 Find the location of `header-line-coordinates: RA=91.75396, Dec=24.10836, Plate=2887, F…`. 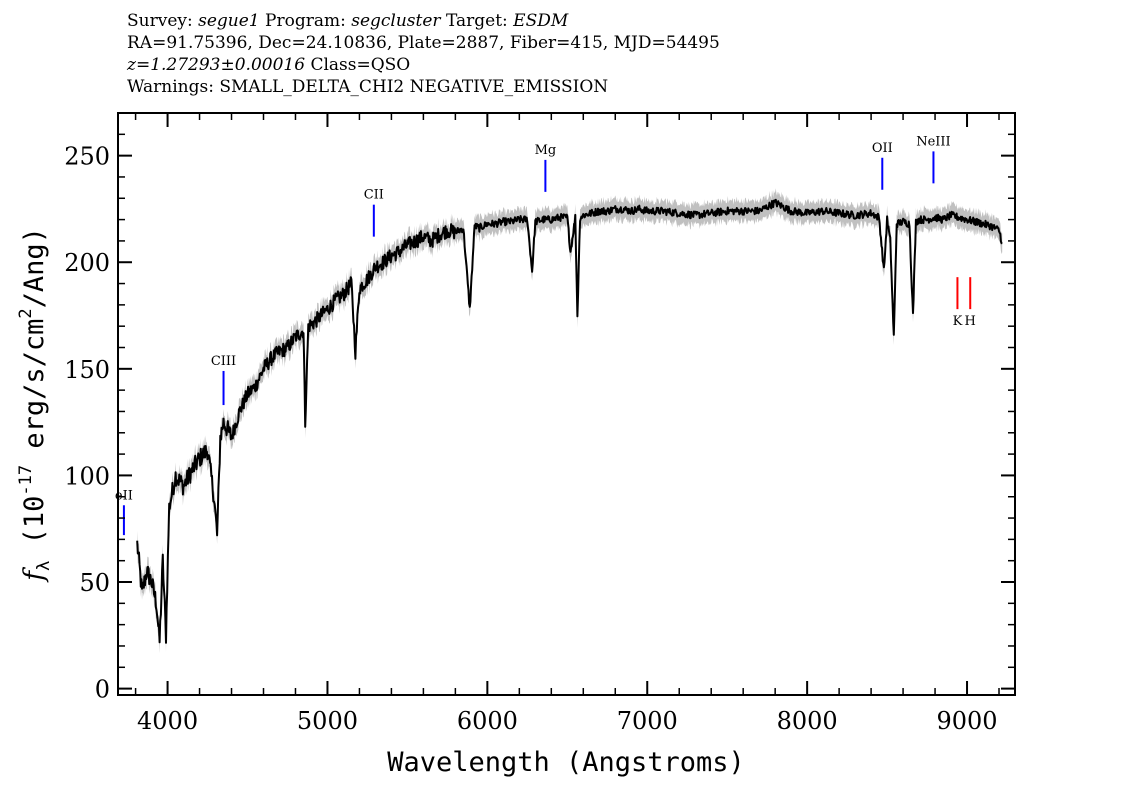

header-line-coordinates: RA=91.75396, Dec=24.10836, Plate=2887, F… is located at coordinates (423, 43).